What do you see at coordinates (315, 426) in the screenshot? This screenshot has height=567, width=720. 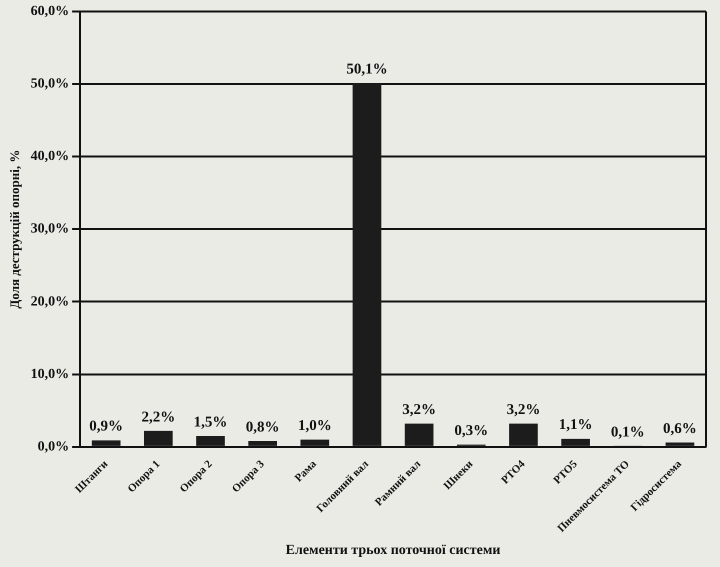 I see `data-label: 1,0%` at bounding box center [315, 426].